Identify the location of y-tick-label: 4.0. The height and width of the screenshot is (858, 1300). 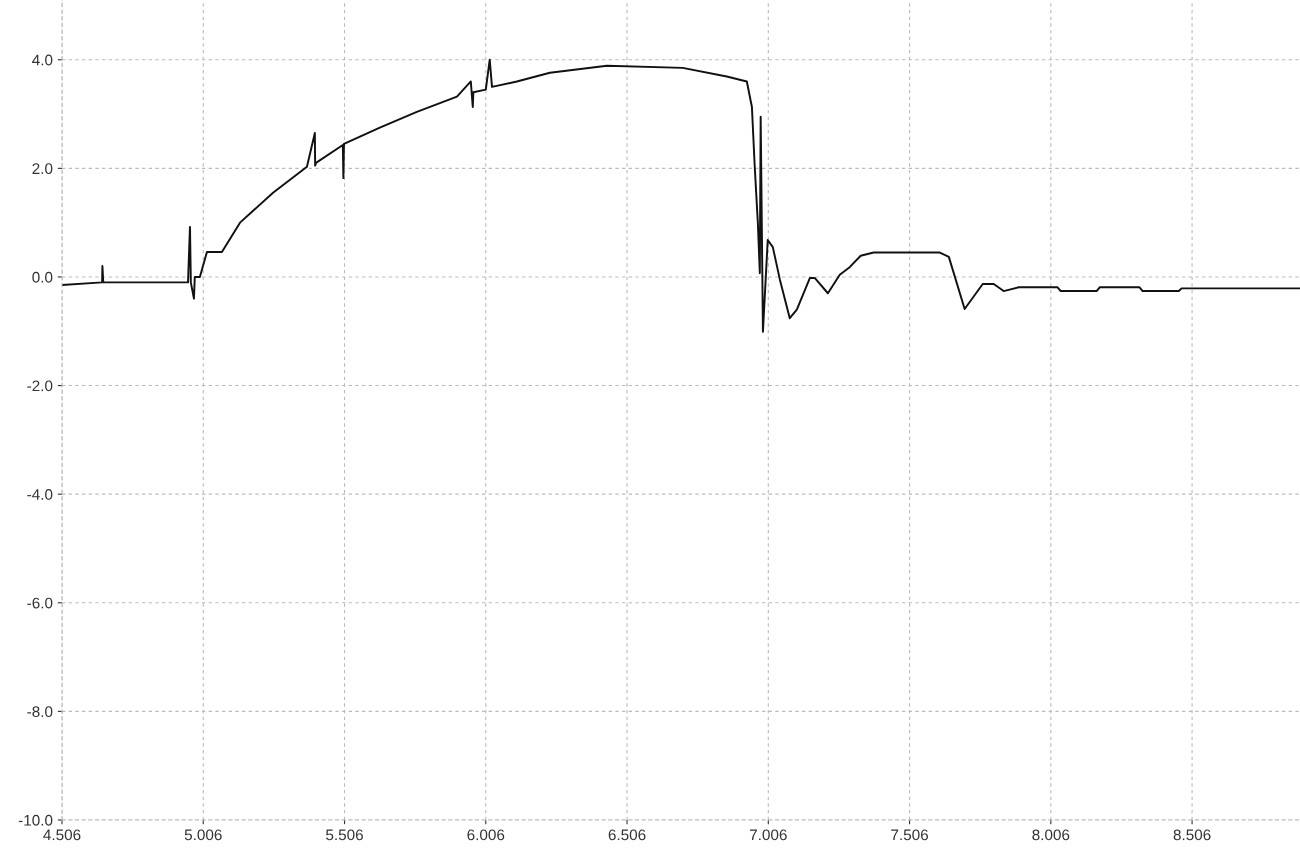
(42, 60).